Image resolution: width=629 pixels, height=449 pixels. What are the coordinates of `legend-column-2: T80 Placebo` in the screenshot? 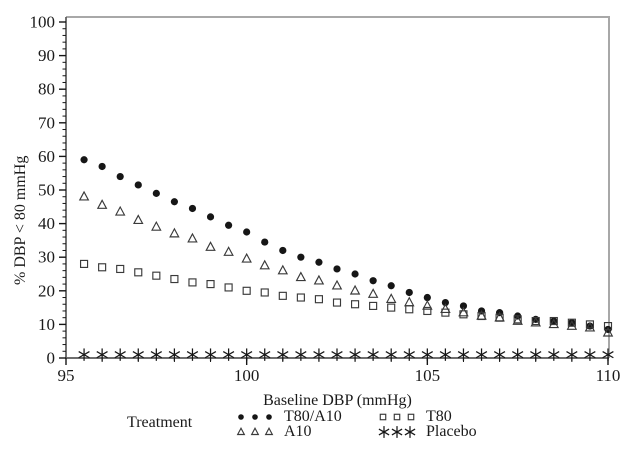 It's located at (426, 423).